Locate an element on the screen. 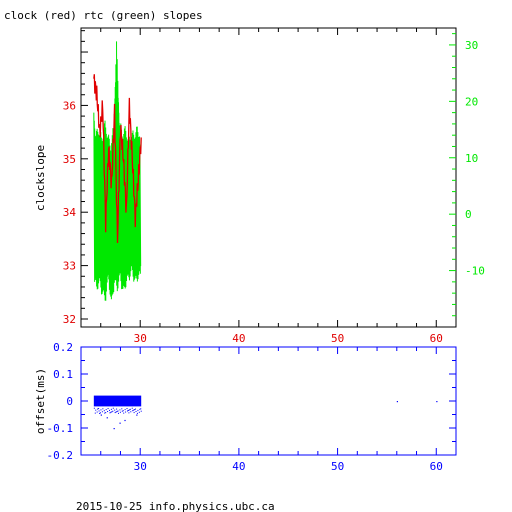 Image resolution: width=512 pixels, height=512 pixels. bottom-series-group is located at coordinates (265, 412).